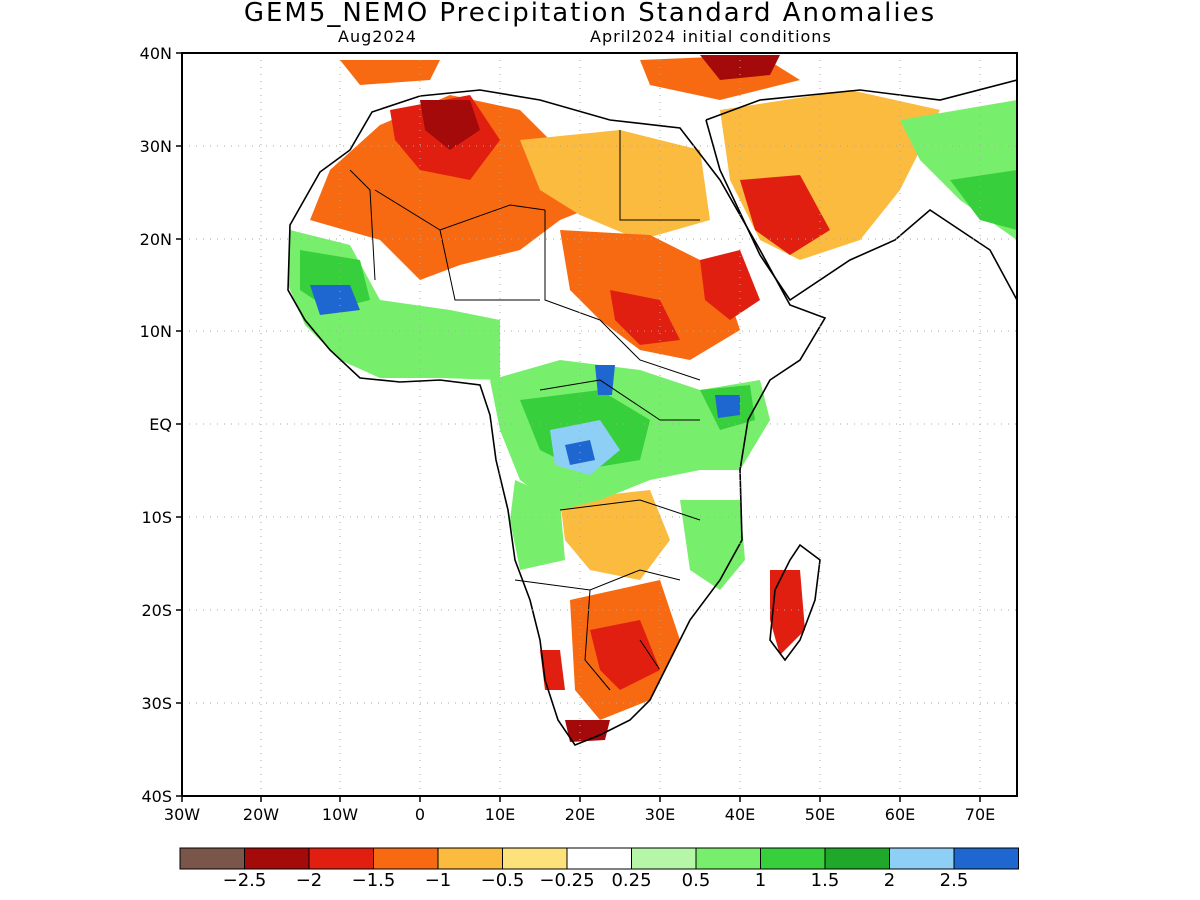 The width and height of the screenshot is (1200, 900). I want to click on coastline-arabia, so click(861, 190).